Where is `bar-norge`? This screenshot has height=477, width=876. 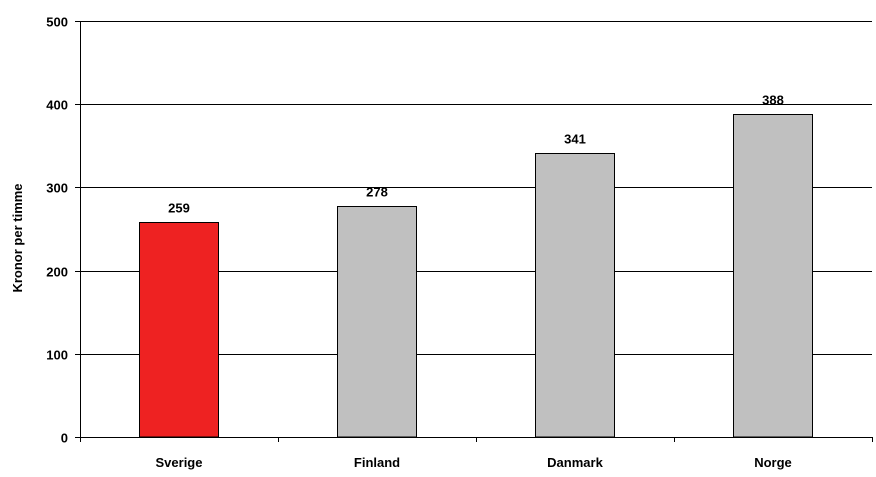 bar-norge is located at coordinates (773, 276).